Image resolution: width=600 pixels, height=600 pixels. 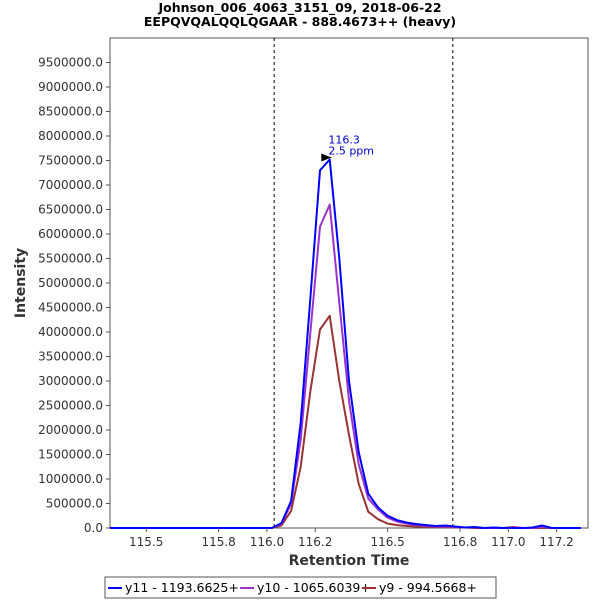 I want to click on legend-entry: y9 - 994.5668+, so click(x=428, y=587).